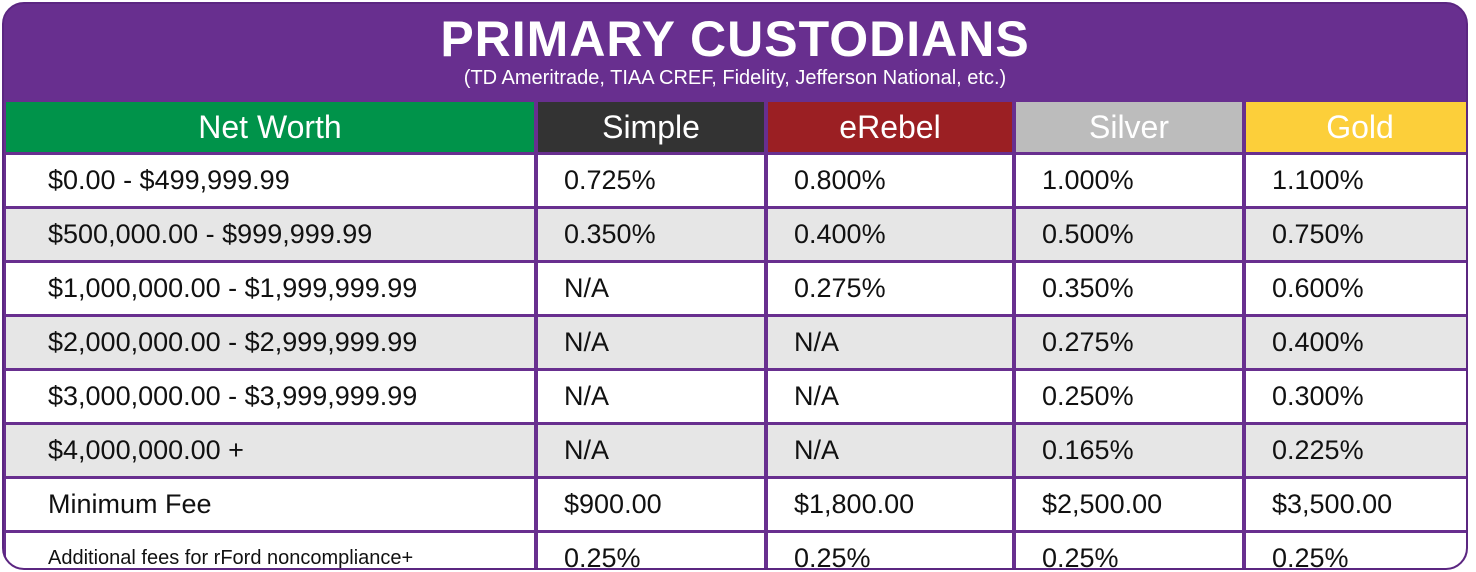 This screenshot has height=572, width=1476. I want to click on header-net-worth: Net Worth, so click(270, 127).